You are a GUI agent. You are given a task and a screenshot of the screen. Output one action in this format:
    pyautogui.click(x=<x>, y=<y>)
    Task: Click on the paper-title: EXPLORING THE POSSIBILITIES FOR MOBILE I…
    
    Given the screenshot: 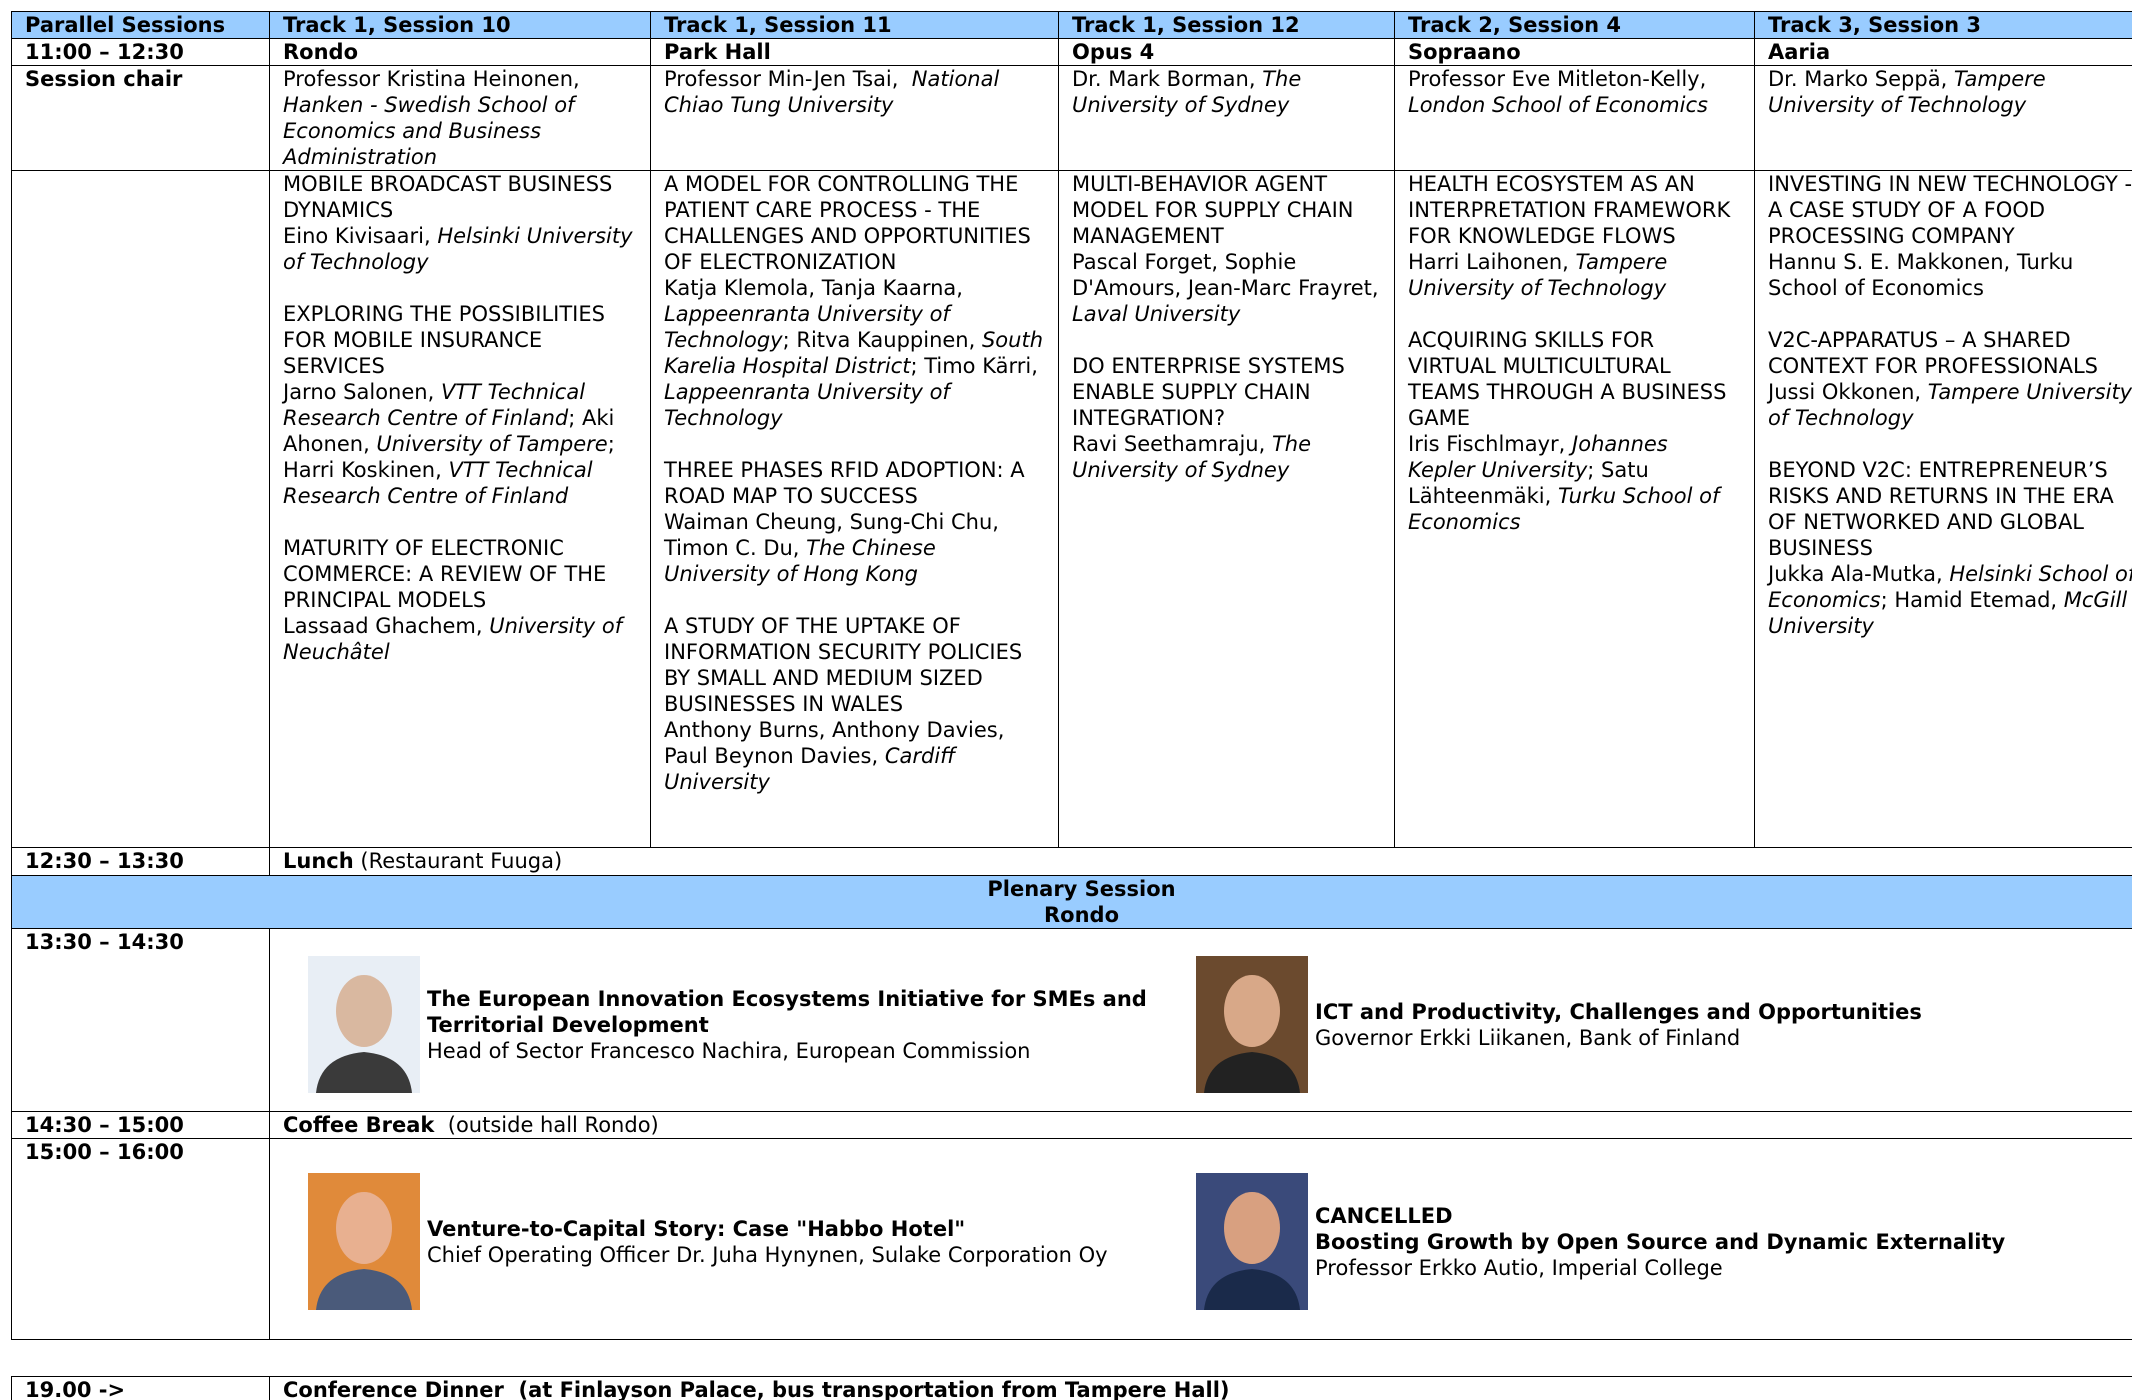 What is the action you would take?
    pyautogui.click(x=447, y=340)
    